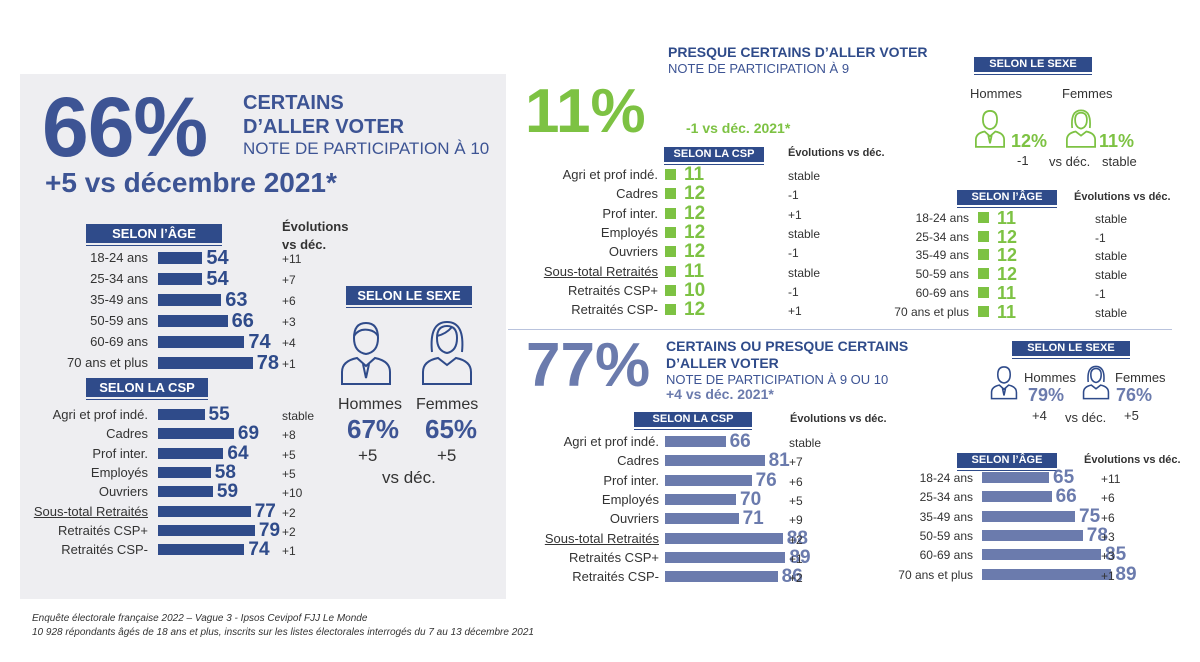 This screenshot has height=662, width=1200. I want to click on presque-sexe-header: SELON LE SEXE, so click(1033, 66).